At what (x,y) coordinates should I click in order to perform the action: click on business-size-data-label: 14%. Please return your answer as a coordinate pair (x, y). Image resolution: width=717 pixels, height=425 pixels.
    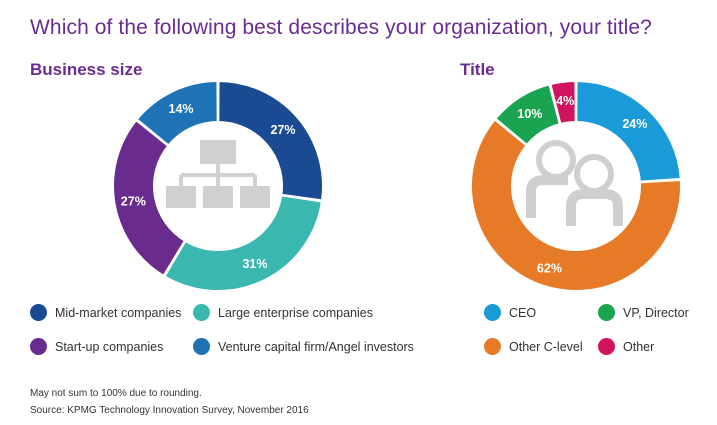
    Looking at the image, I should click on (181, 109).